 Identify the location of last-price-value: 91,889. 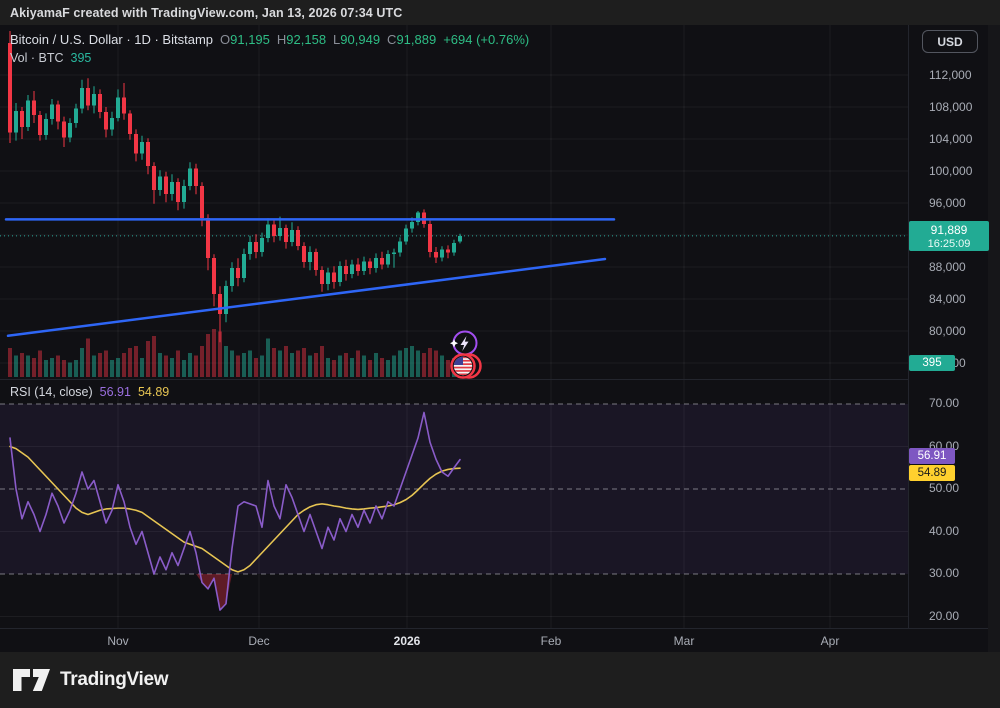
(949, 230).